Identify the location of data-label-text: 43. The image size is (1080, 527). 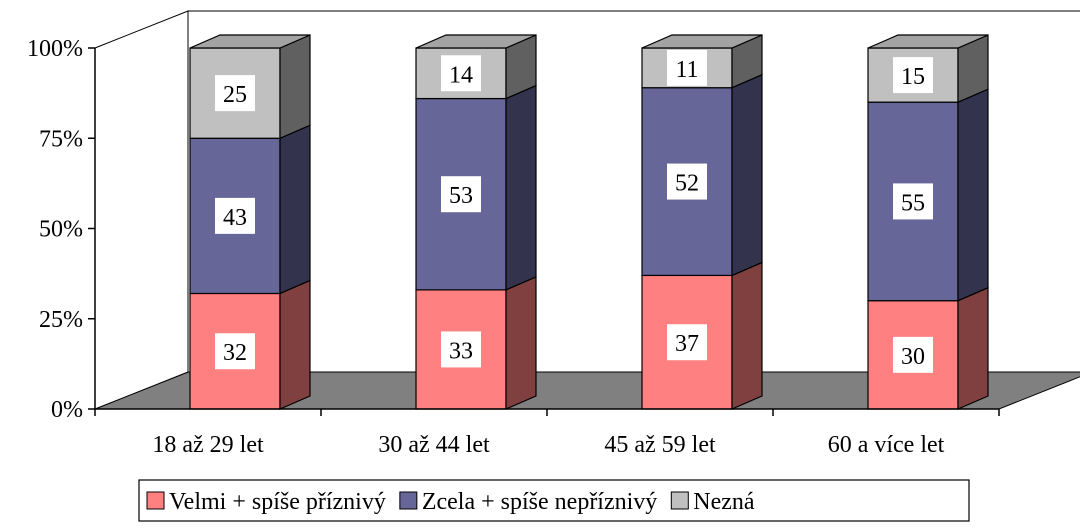
(235, 218).